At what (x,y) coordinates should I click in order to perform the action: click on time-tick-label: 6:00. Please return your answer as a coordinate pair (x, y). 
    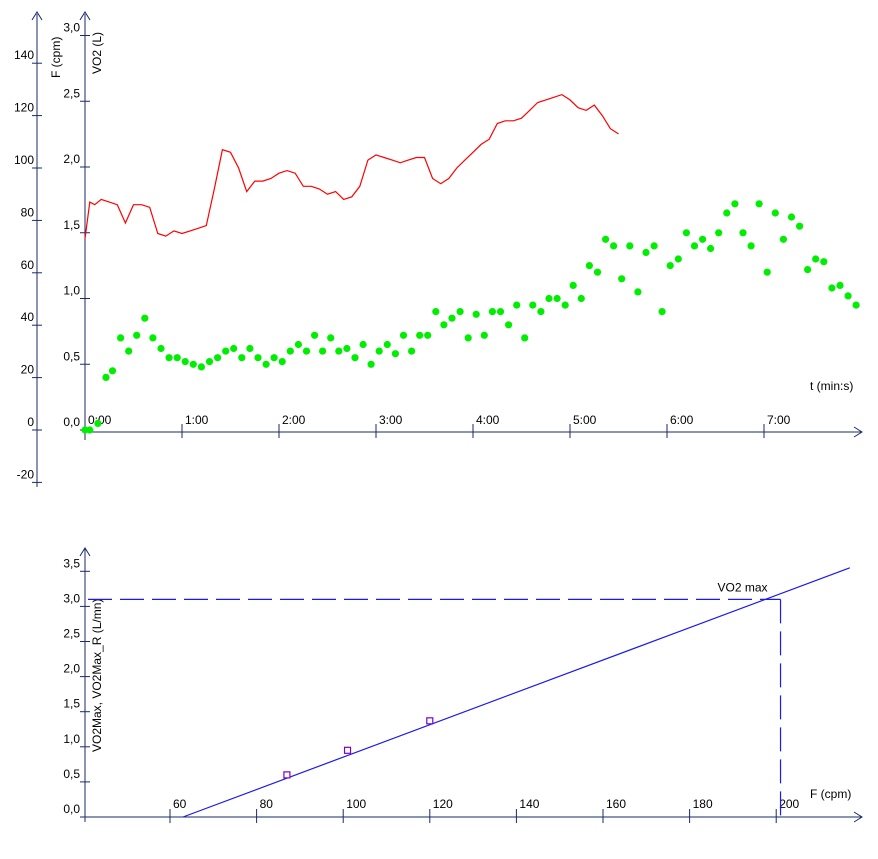
    Looking at the image, I should click on (682, 420).